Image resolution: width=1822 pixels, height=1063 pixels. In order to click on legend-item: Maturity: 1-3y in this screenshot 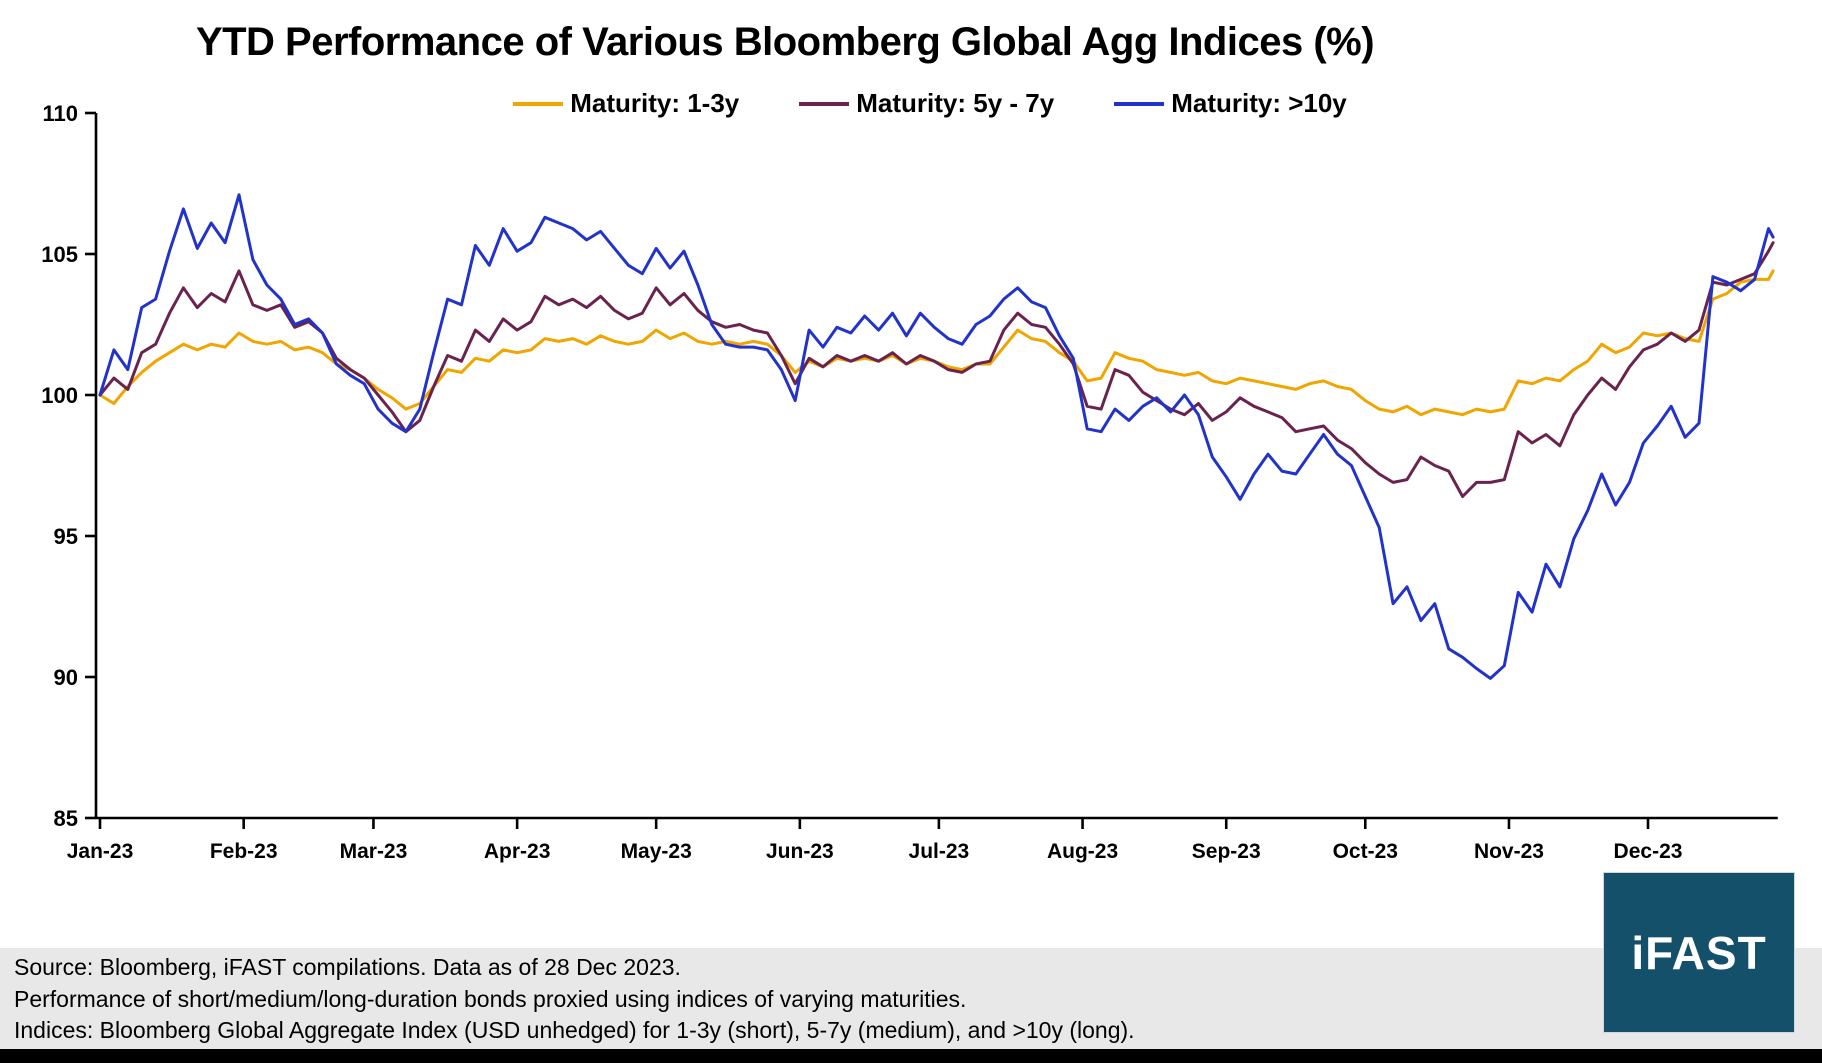, I will do `click(626, 103)`.